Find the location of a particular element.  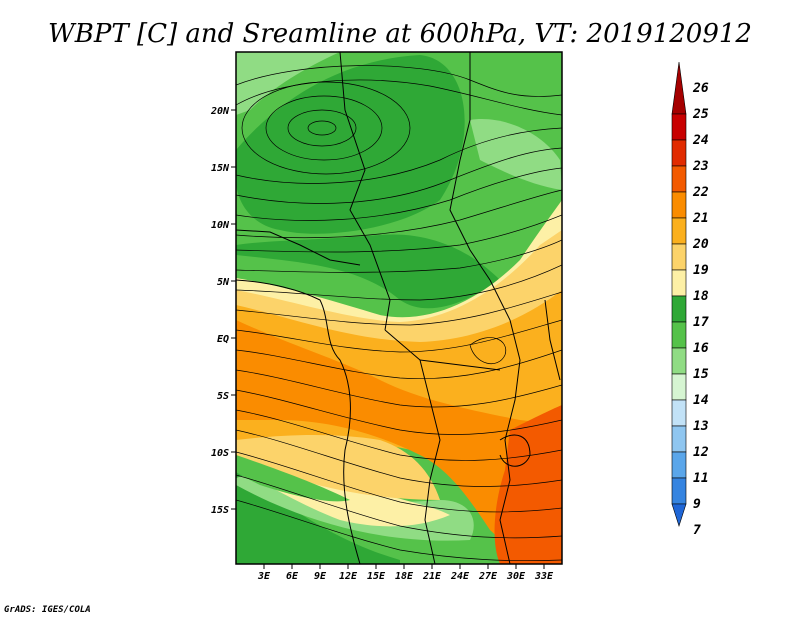

lon-tick-label: 3E is located at coordinates (264, 576).